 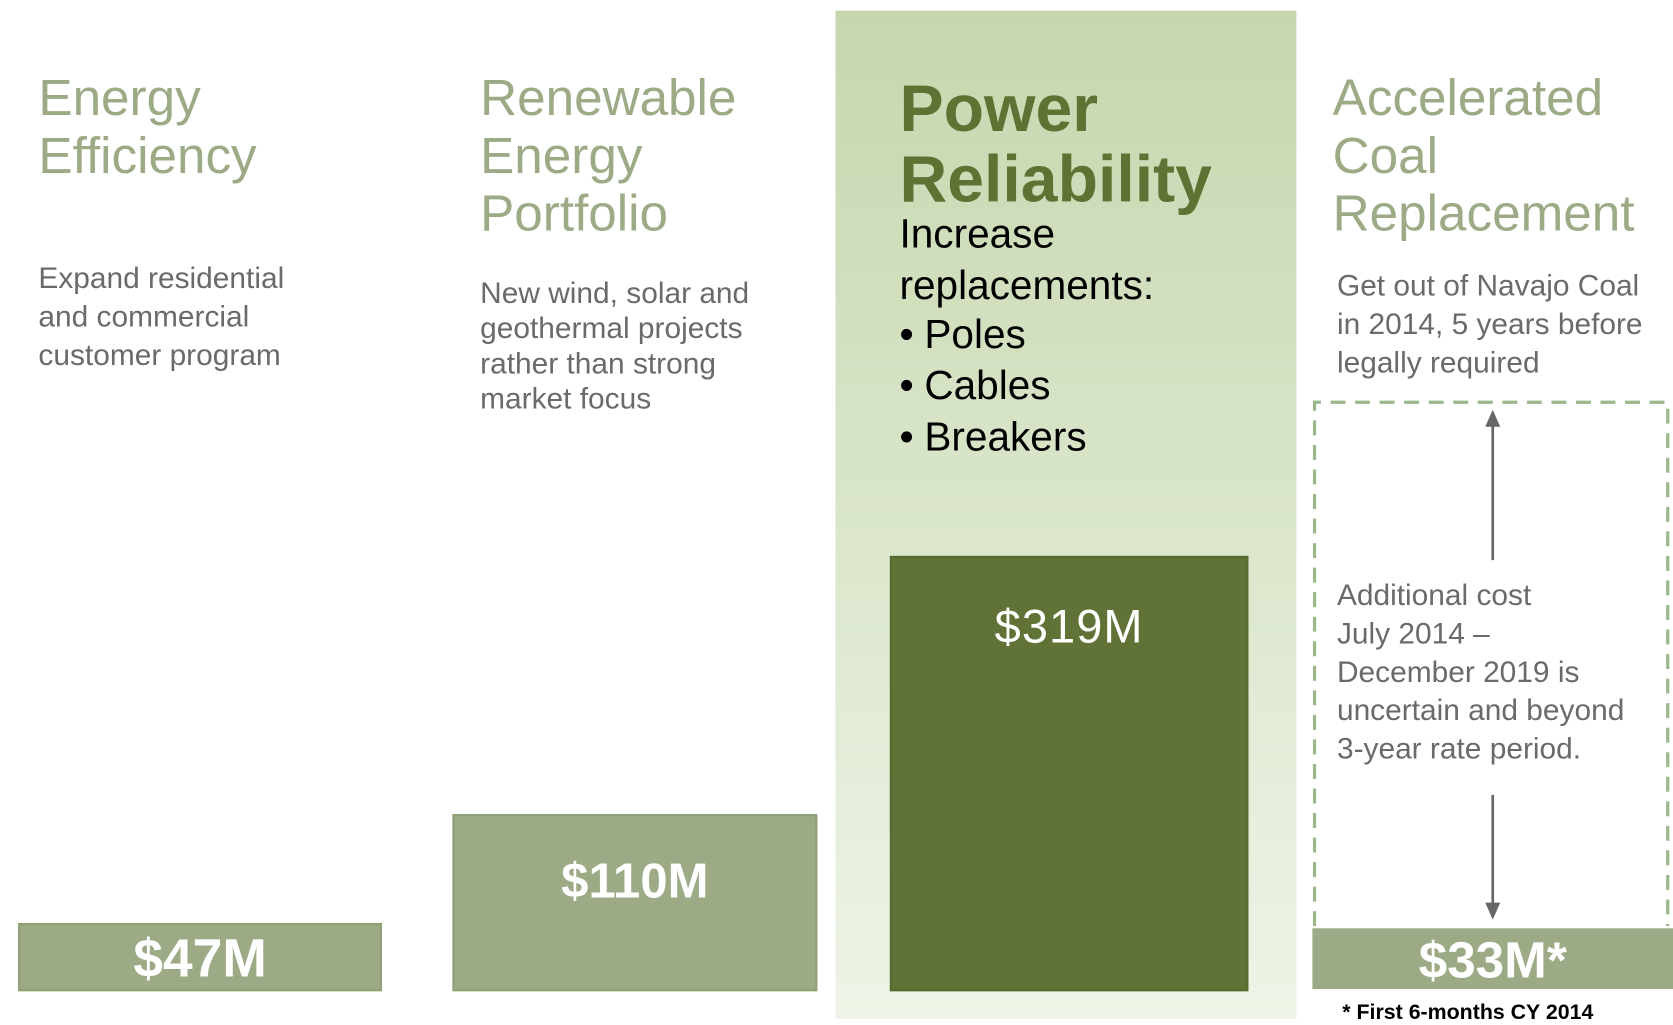 What do you see at coordinates (1492, 959) in the screenshot?
I see `amount-bar: $33M*` at bounding box center [1492, 959].